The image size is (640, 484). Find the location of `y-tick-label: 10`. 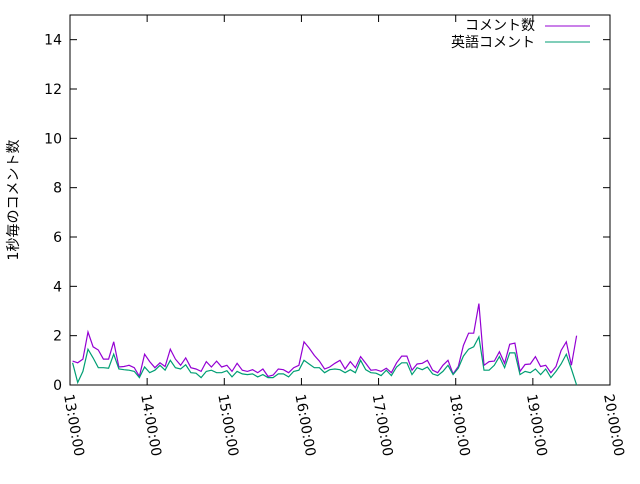

y-tick-label: 10 is located at coordinates (53, 139).